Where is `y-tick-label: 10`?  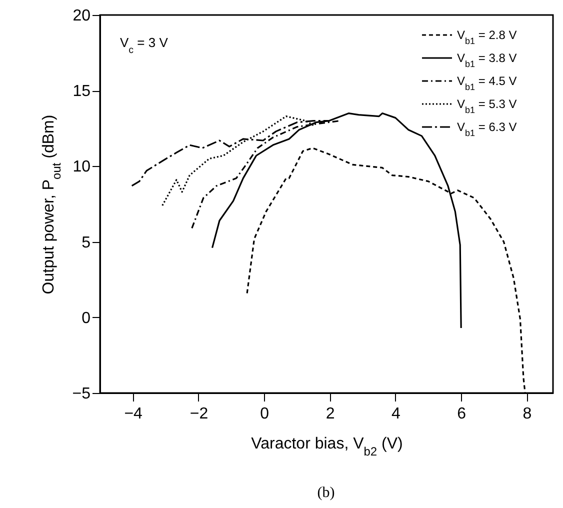 y-tick-label: 10 is located at coordinates (81, 167).